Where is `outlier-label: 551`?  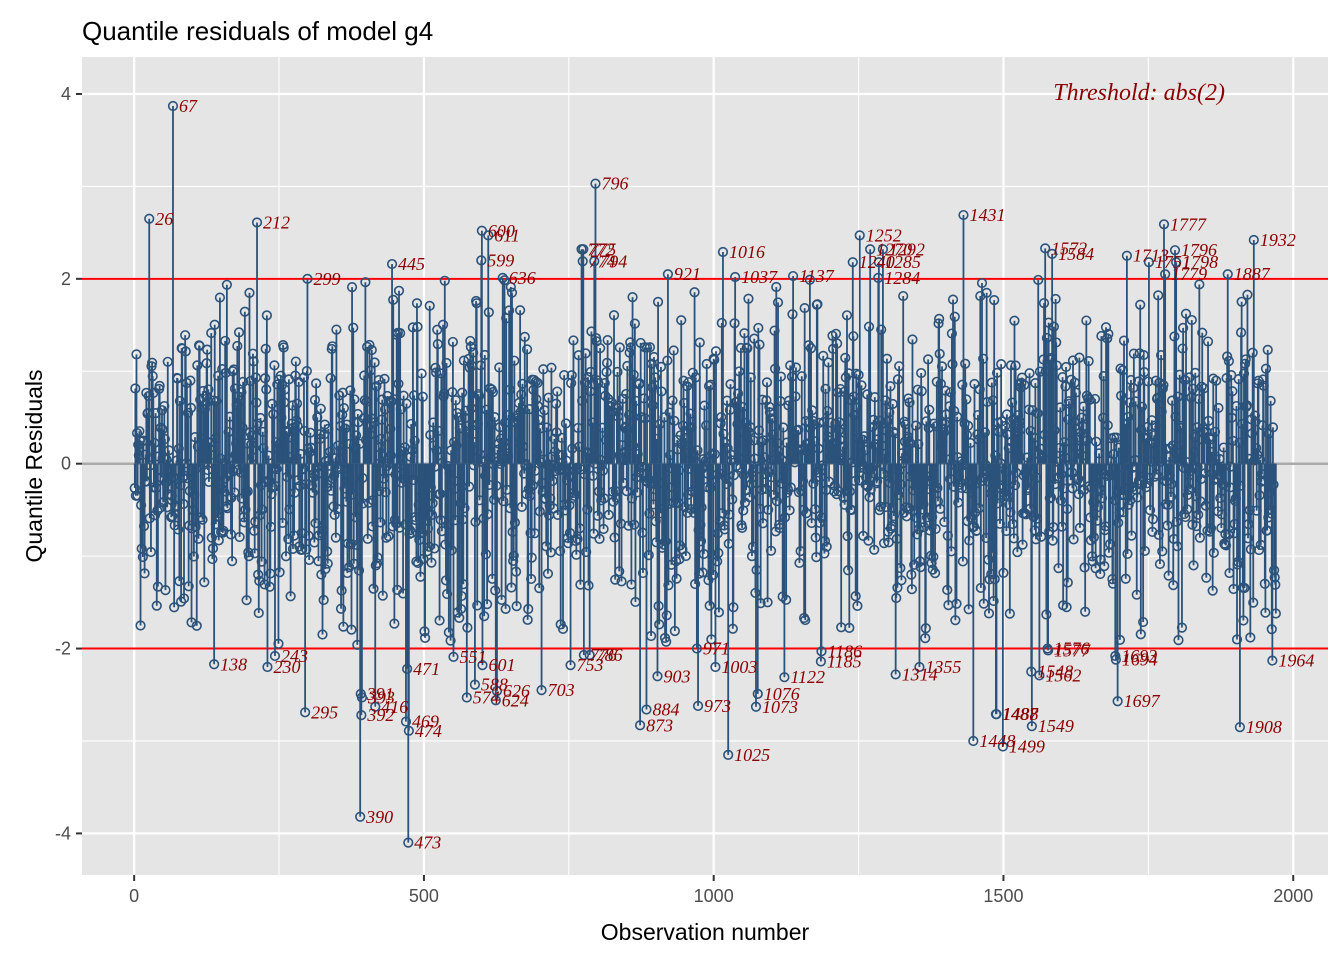
outlier-label: 551 is located at coordinates (472, 657).